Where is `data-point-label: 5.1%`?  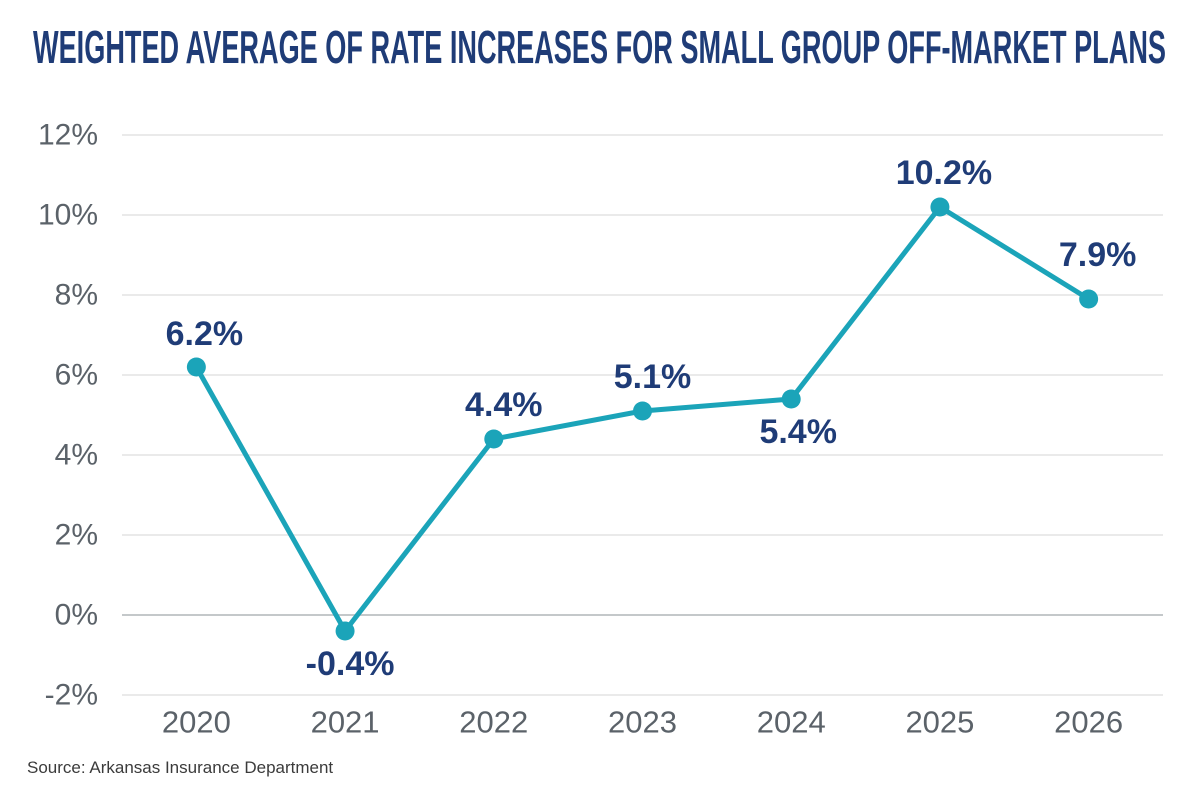 data-point-label: 5.1% is located at coordinates (653, 377).